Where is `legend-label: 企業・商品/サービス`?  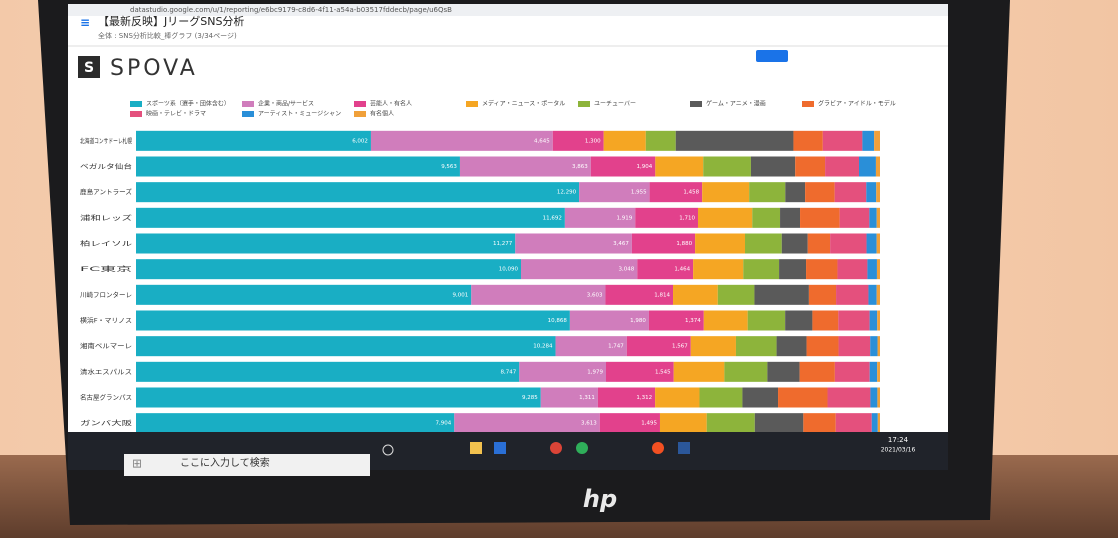
legend-label: 企業・商品/サービス is located at coordinates (286, 104).